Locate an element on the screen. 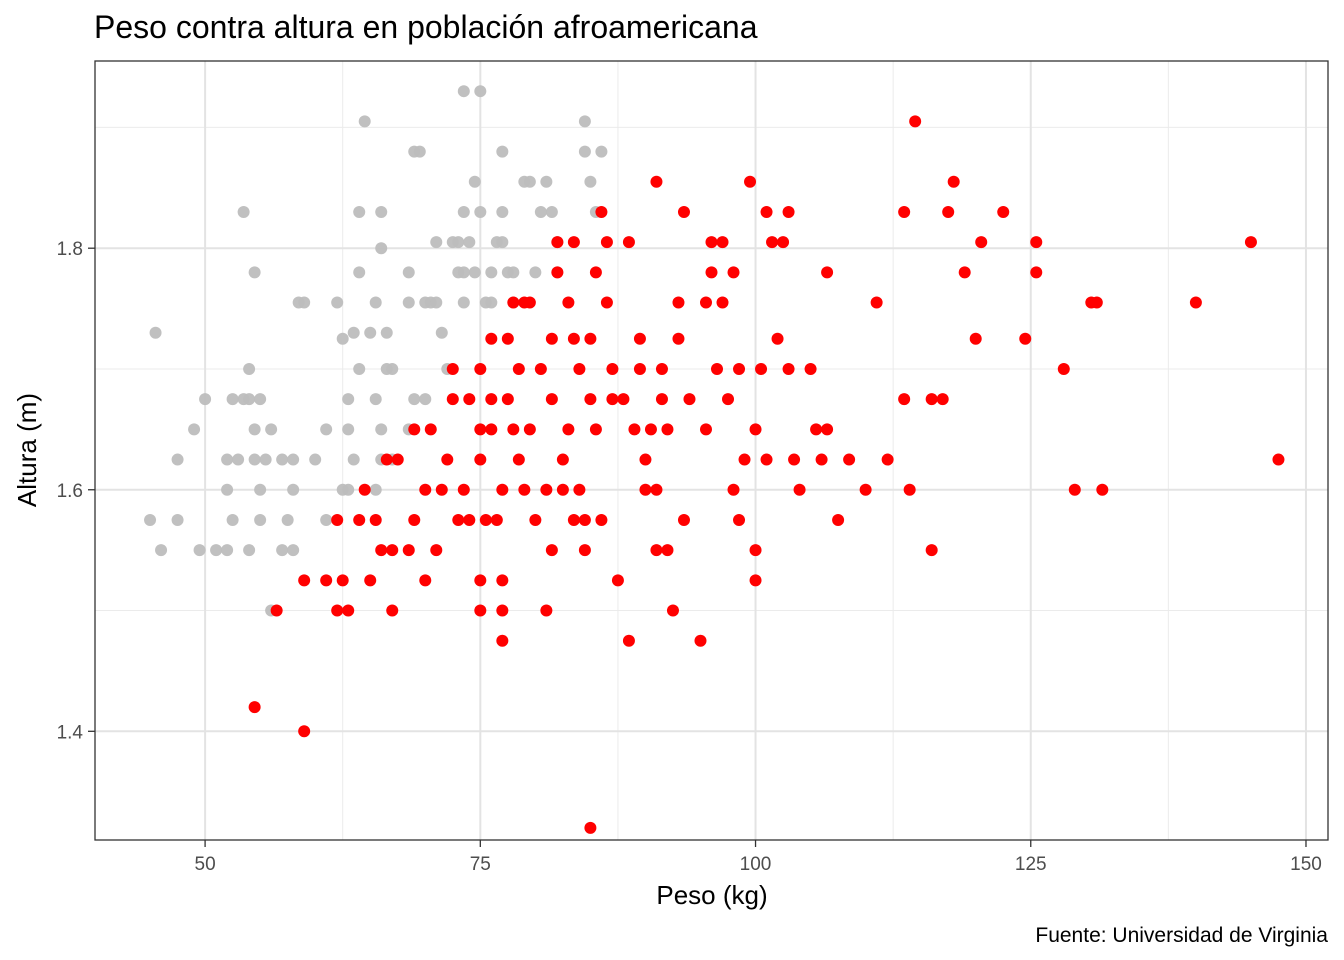 The image size is (1344, 960). y-axis-title: Altura (m) is located at coordinates (27, 450).